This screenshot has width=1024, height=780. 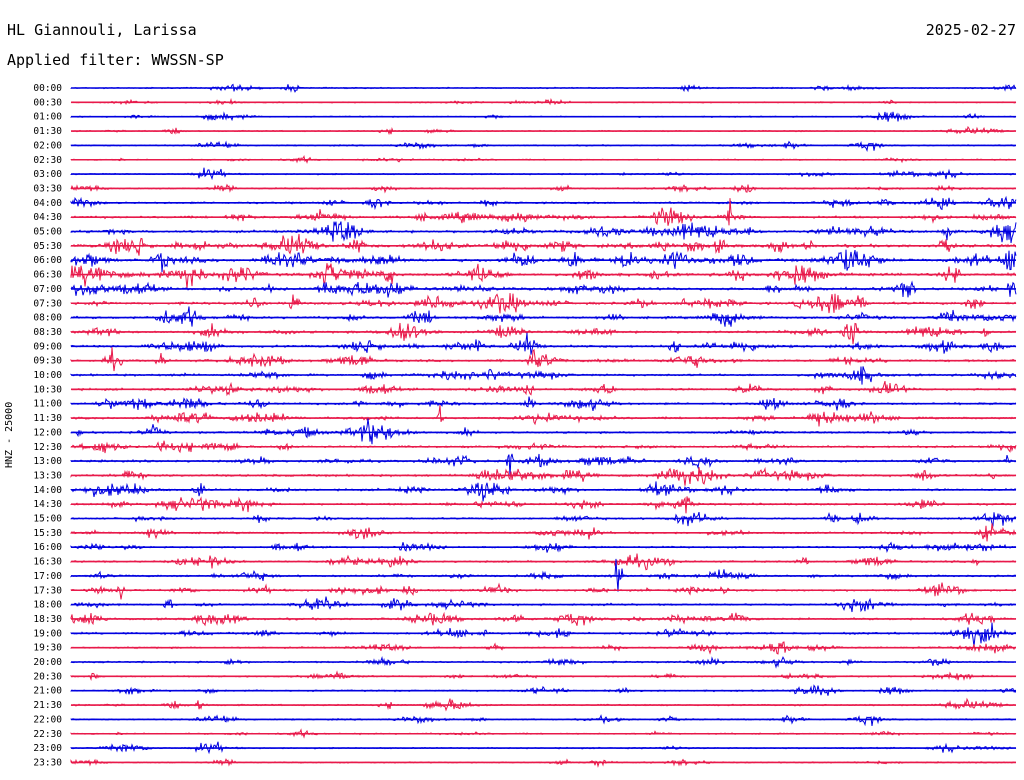 What do you see at coordinates (47, 102) in the screenshot?
I see `row-time-label: 00:30` at bounding box center [47, 102].